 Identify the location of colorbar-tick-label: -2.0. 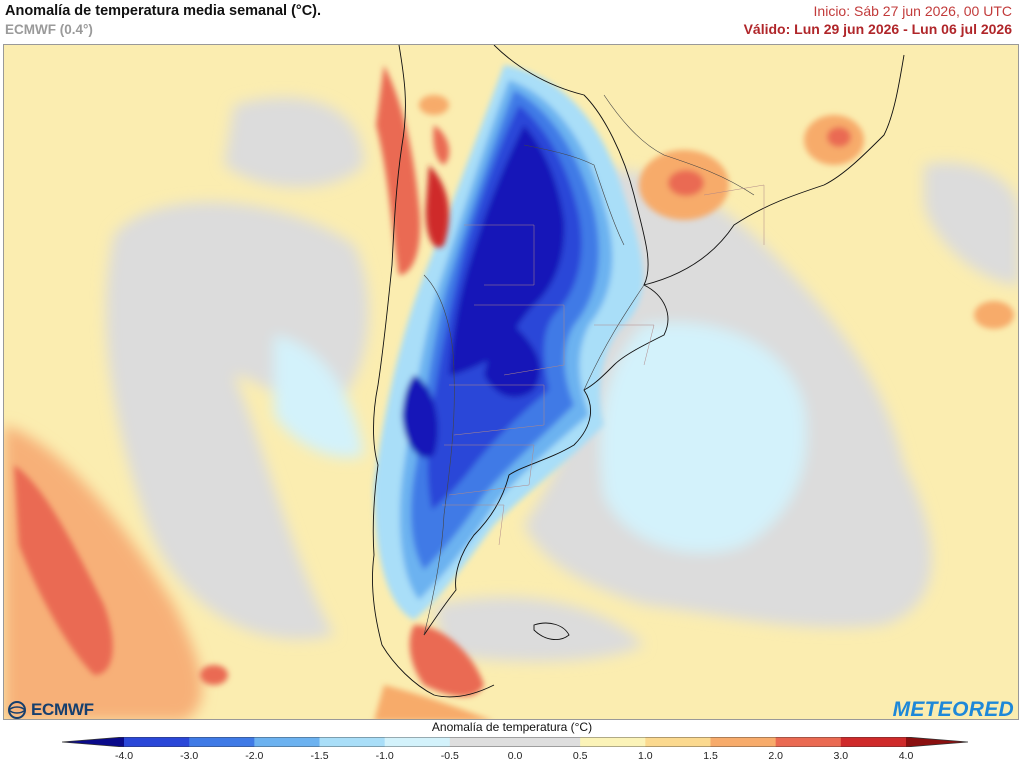
(254, 756).